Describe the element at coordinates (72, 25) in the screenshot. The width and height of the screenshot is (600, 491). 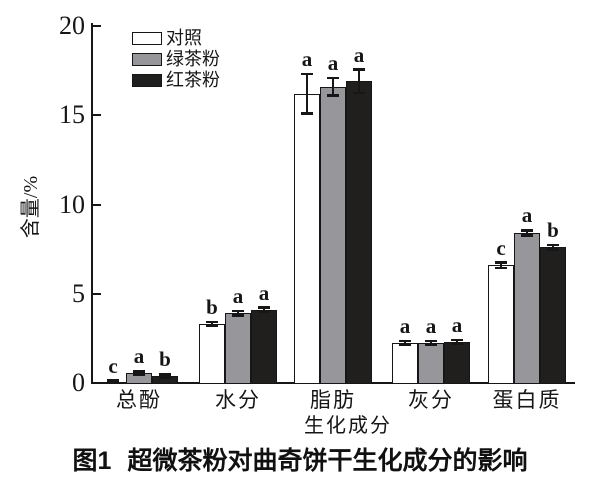
I see `y-tick-label: 20` at that location.